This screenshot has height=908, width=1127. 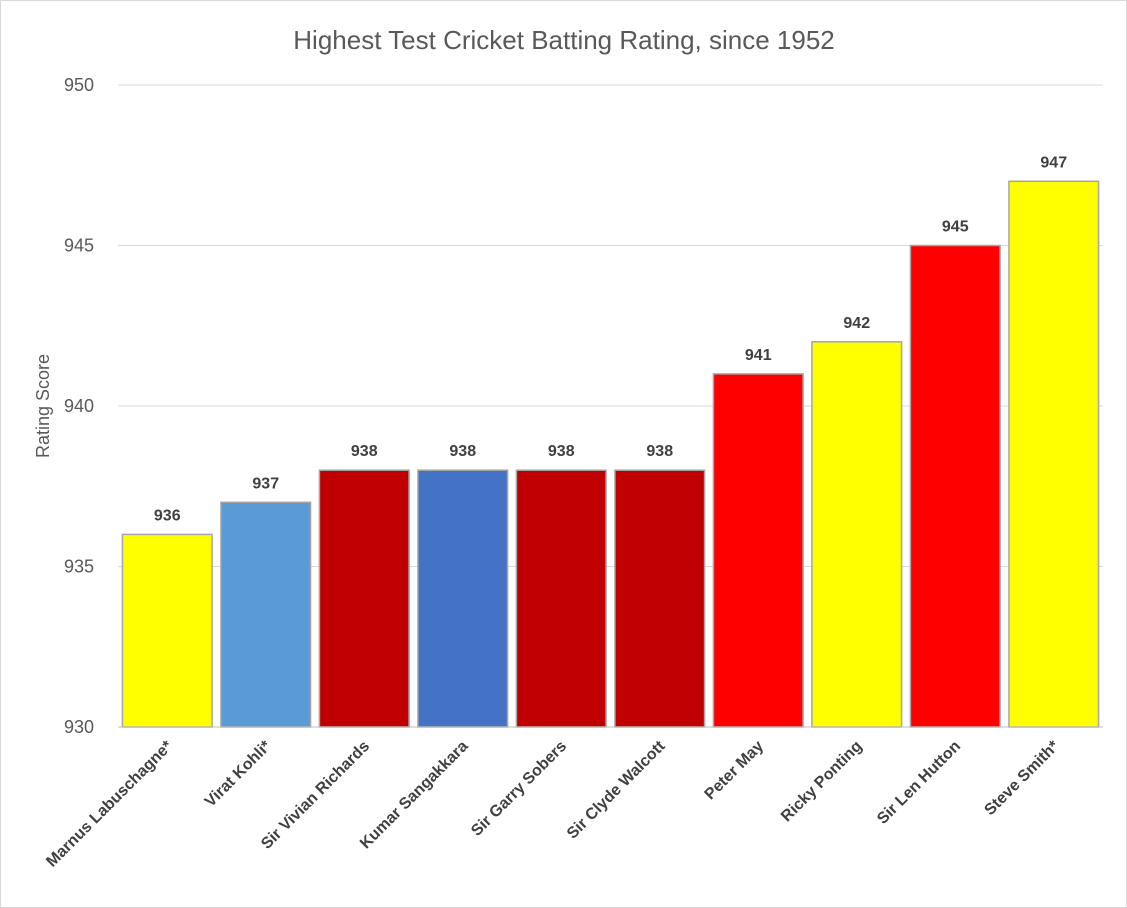 What do you see at coordinates (266, 614) in the screenshot?
I see `bar-virat-kohli` at bounding box center [266, 614].